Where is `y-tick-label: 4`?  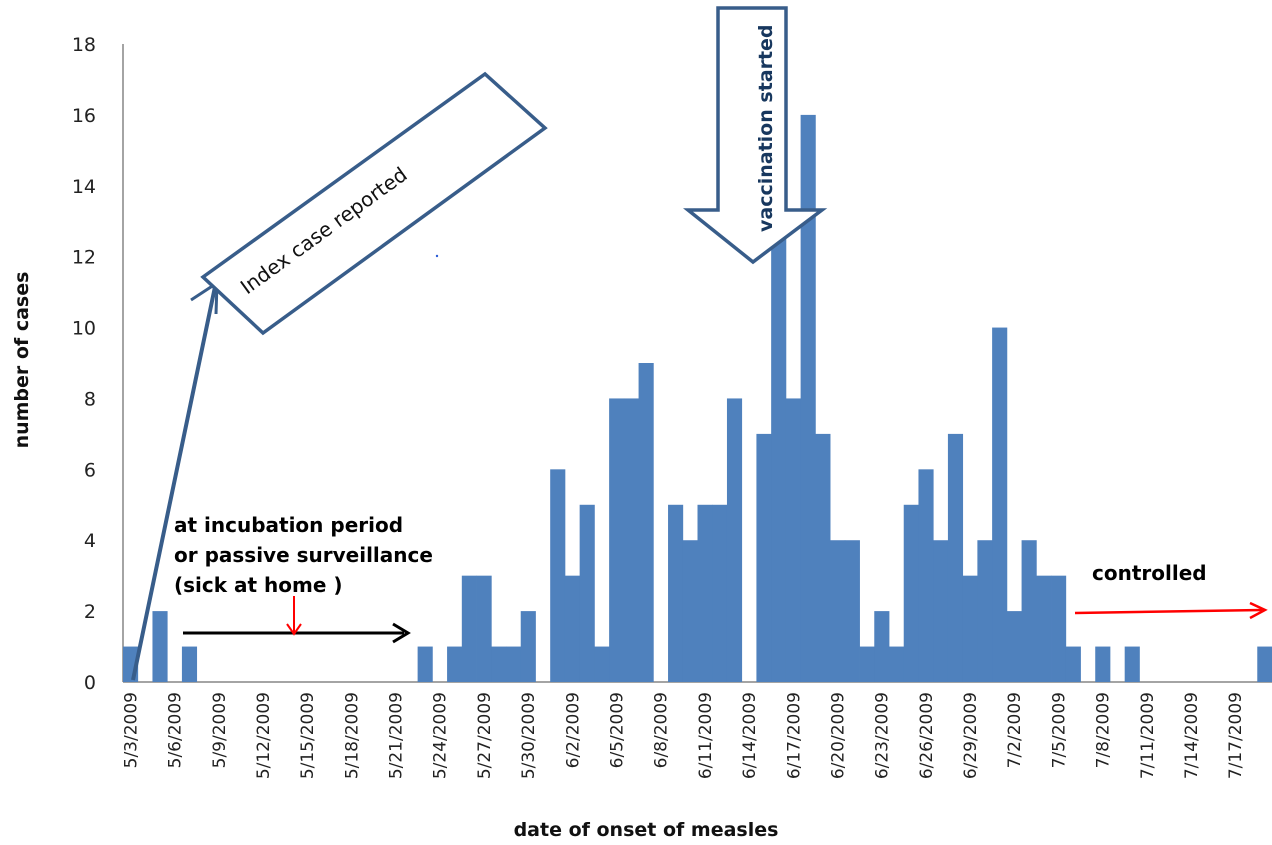 y-tick-label: 4 is located at coordinates (90, 541).